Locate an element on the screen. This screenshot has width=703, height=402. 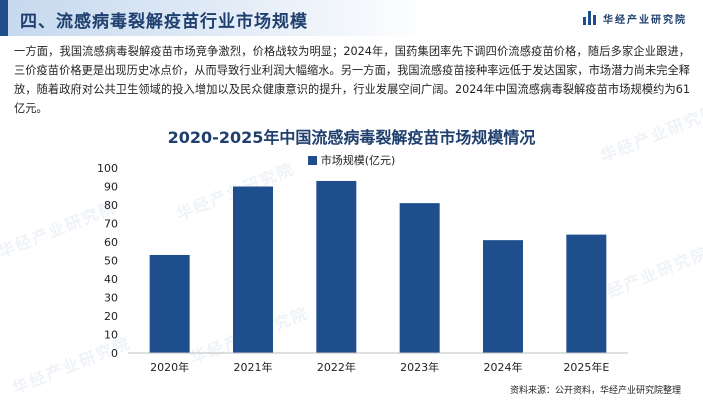
source-note: 资料来源：公开资料，华经产业研究院整理 is located at coordinates (595, 391).